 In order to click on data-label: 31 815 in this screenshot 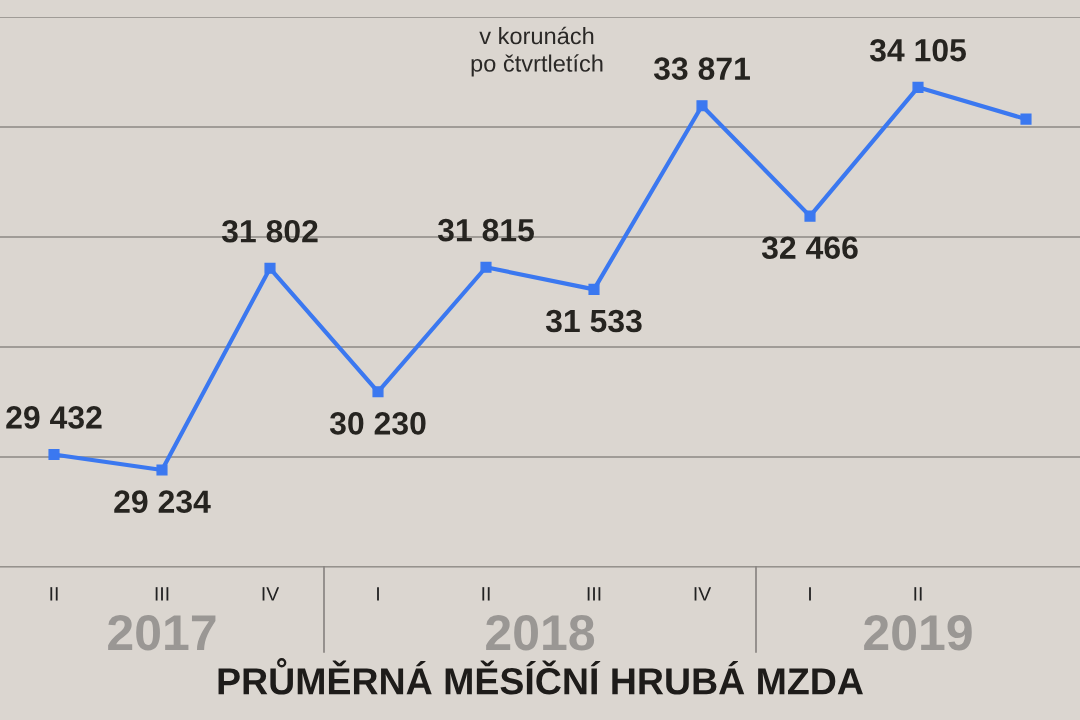, I will do `click(485, 230)`.